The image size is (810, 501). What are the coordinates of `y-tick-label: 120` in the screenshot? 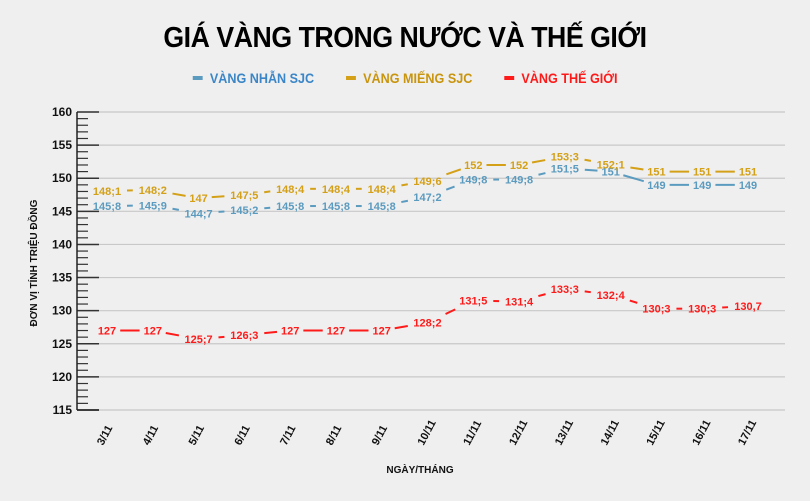 It's located at (62, 377).